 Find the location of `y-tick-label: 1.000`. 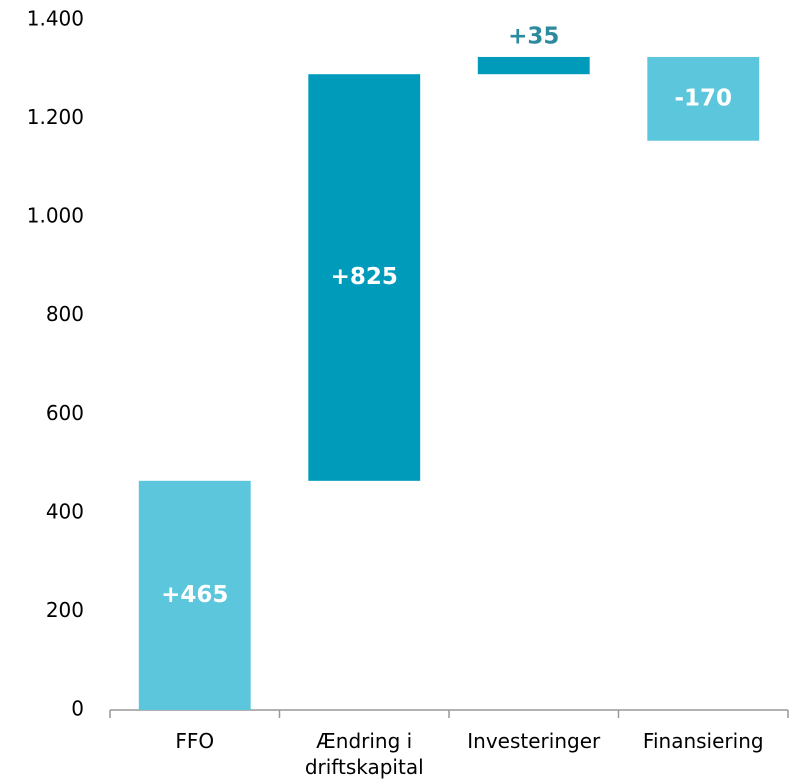

y-tick-label: 1.000 is located at coordinates (55, 216).